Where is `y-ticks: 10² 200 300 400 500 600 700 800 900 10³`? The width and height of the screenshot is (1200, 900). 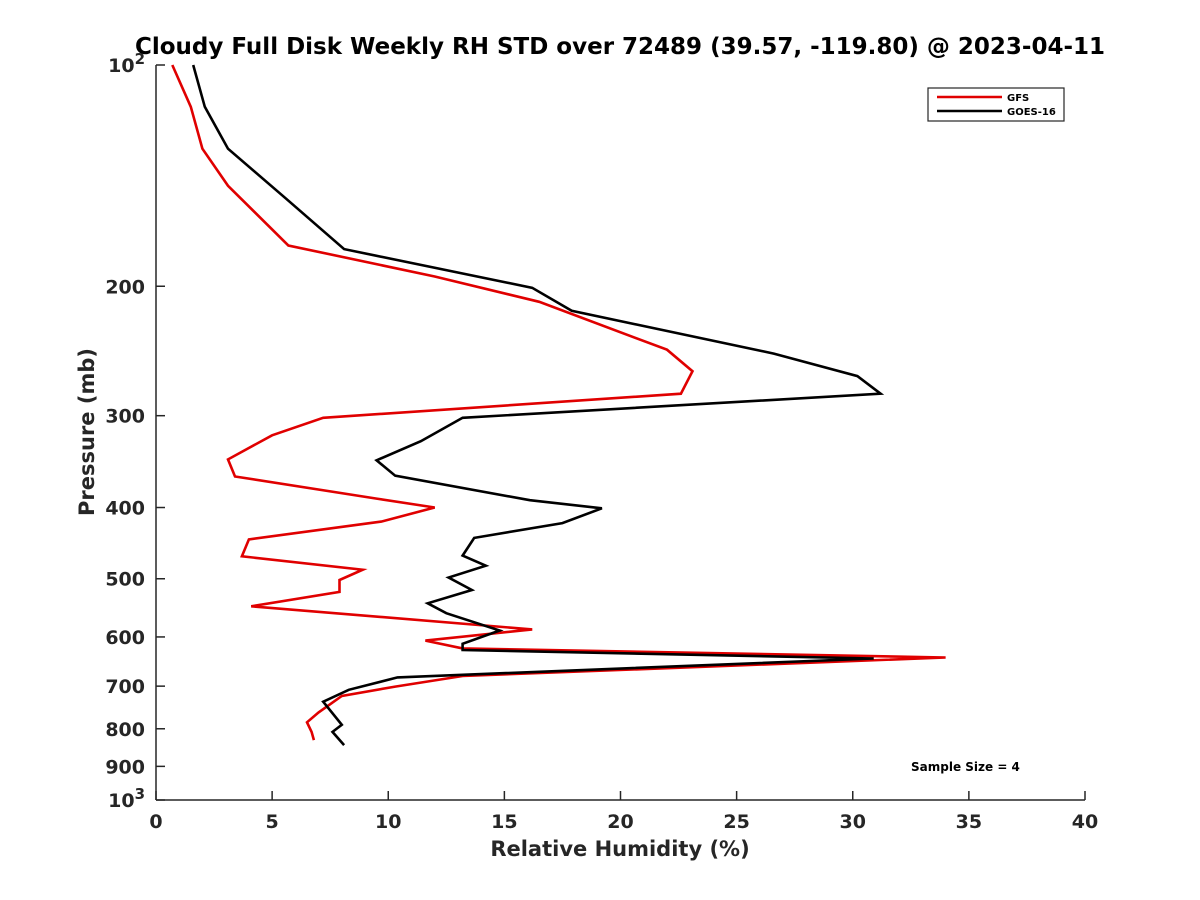
y-ticks: 10² 200 300 400 500 600 700 800 900 10³ is located at coordinates (135, 431).